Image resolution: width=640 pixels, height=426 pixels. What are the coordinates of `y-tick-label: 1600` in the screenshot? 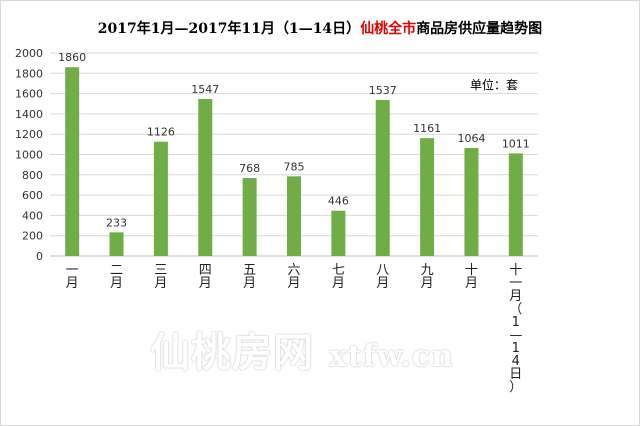 It's located at (29, 94).